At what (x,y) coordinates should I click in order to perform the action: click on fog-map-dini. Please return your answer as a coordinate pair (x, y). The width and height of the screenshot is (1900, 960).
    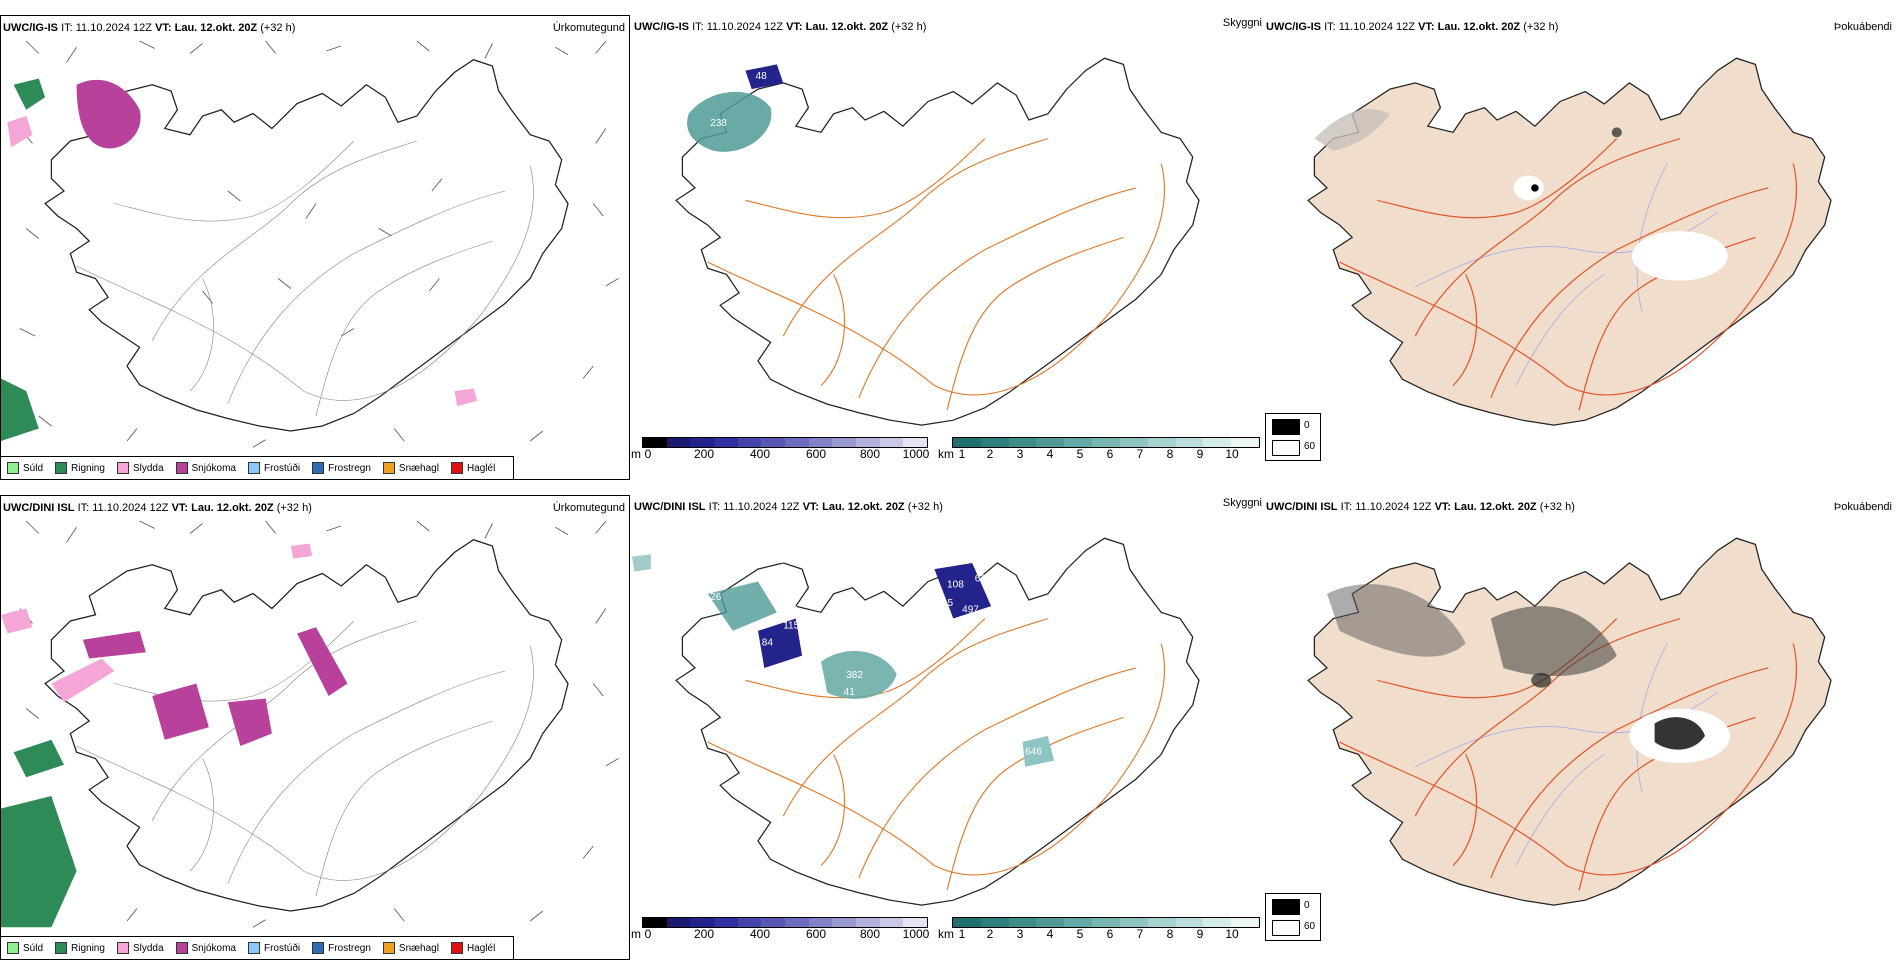
    Looking at the image, I should click on (1569, 721).